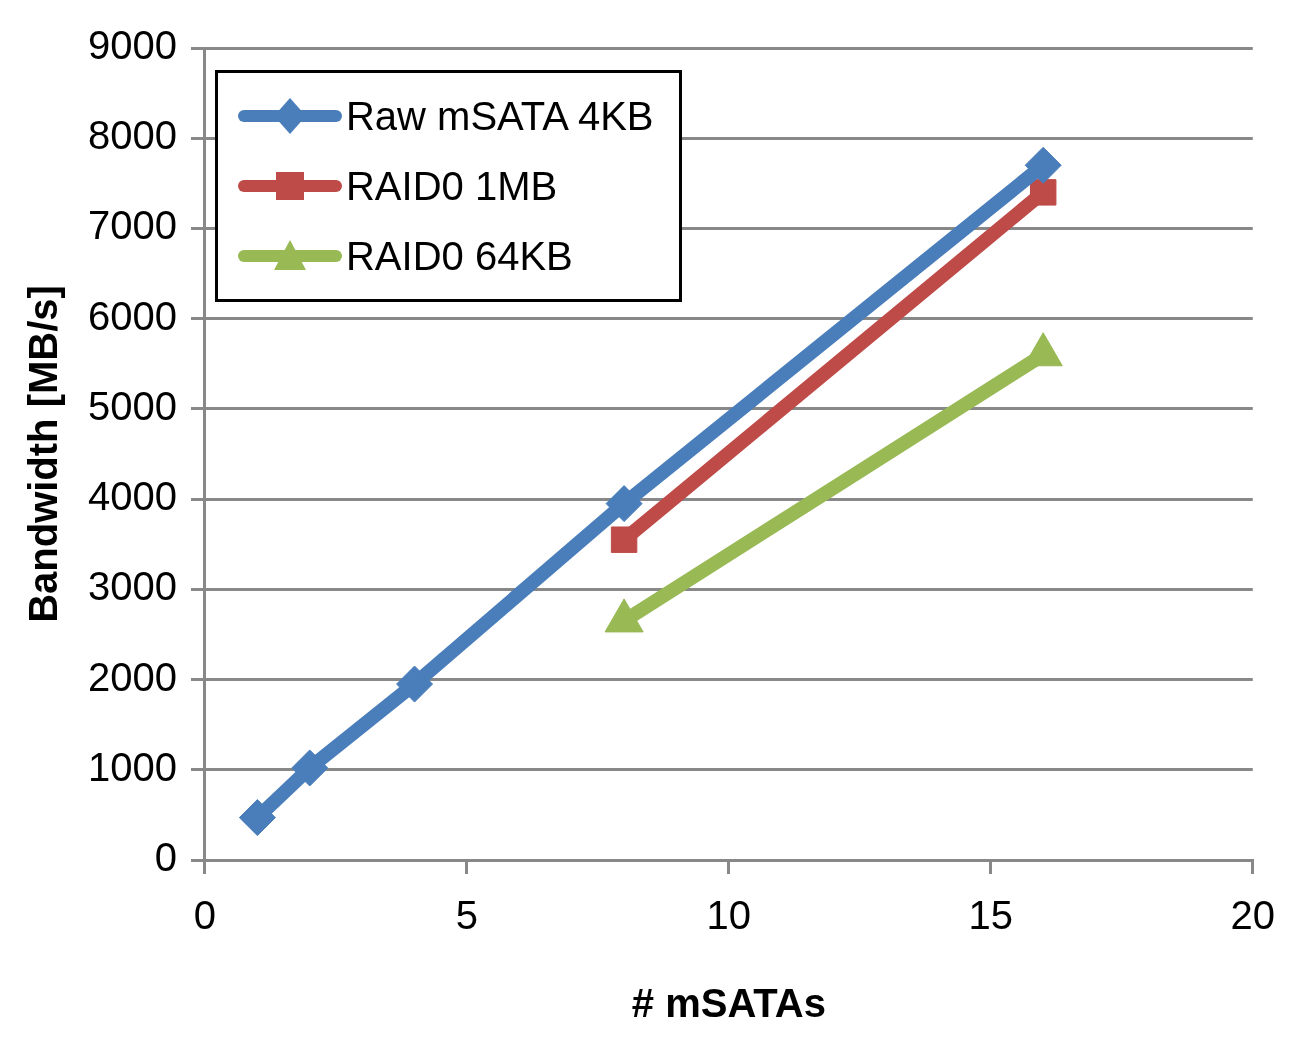 The height and width of the screenshot is (1052, 1303). Describe the element at coordinates (132, 135) in the screenshot. I see `y-tick-label: 8000` at that location.